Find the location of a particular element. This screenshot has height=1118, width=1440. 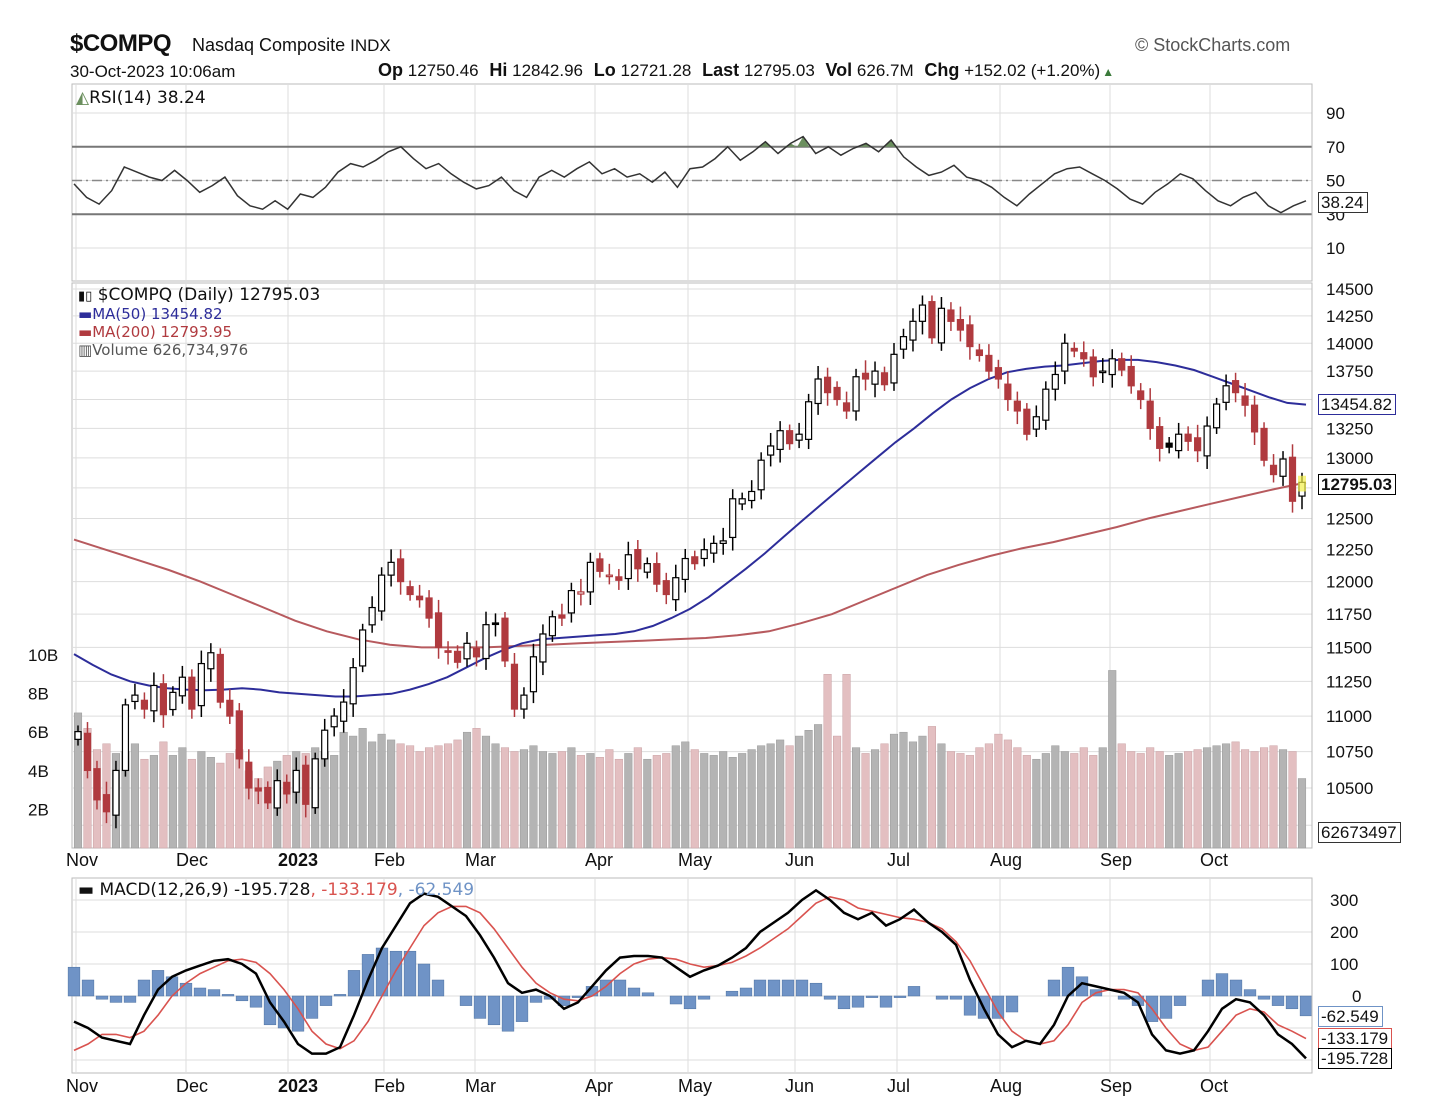

x-tick-label: 2023 is located at coordinates (298, 1086).